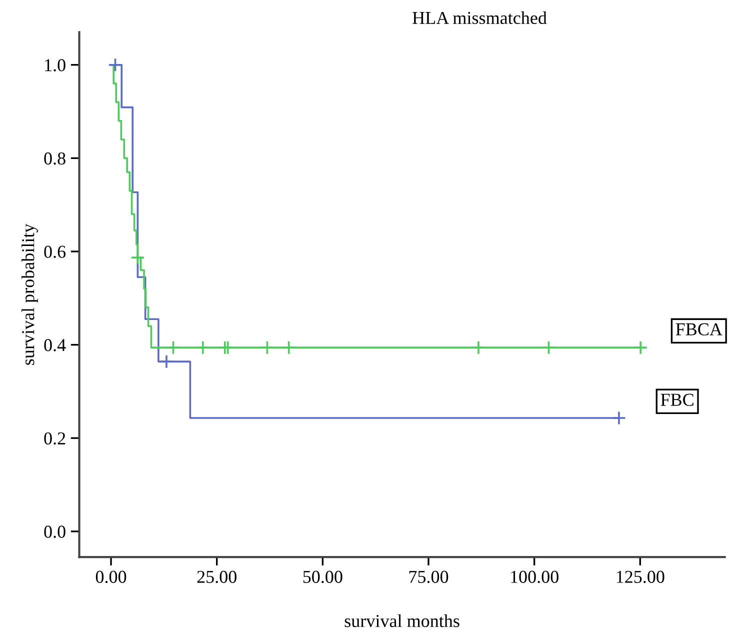 The width and height of the screenshot is (755, 644). Describe the element at coordinates (534, 577) in the screenshot. I see `x-tick-label: 100.00` at that location.